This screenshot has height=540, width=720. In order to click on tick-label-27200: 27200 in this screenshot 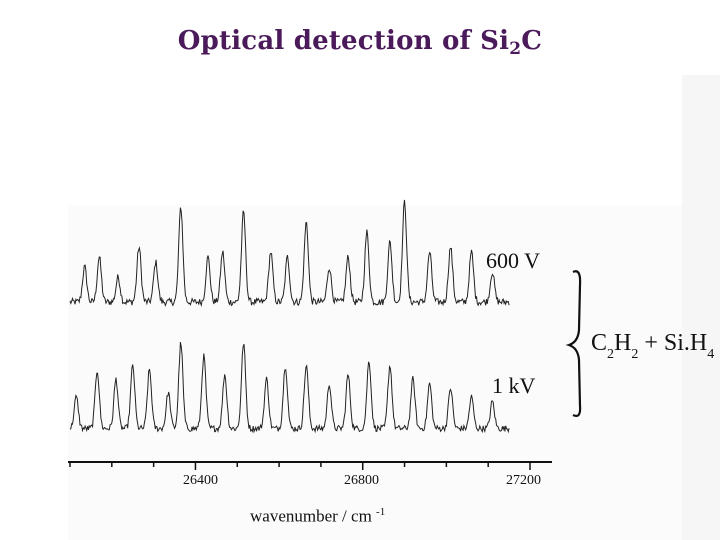, I will do `click(523, 480)`.